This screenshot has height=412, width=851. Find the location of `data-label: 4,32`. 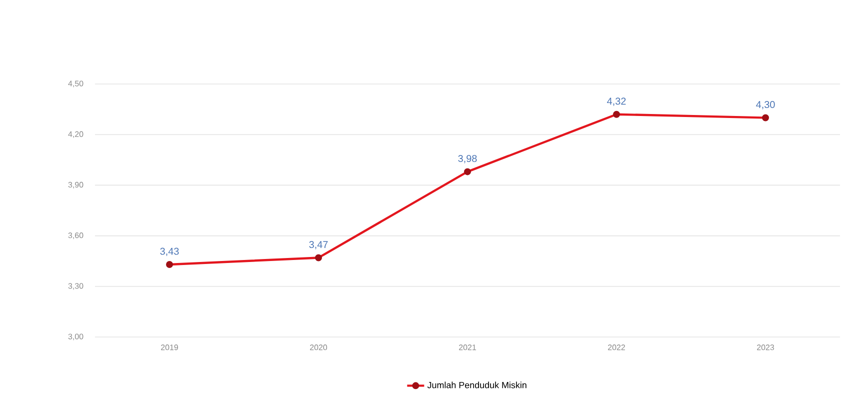

data-label: 4,32 is located at coordinates (616, 102).